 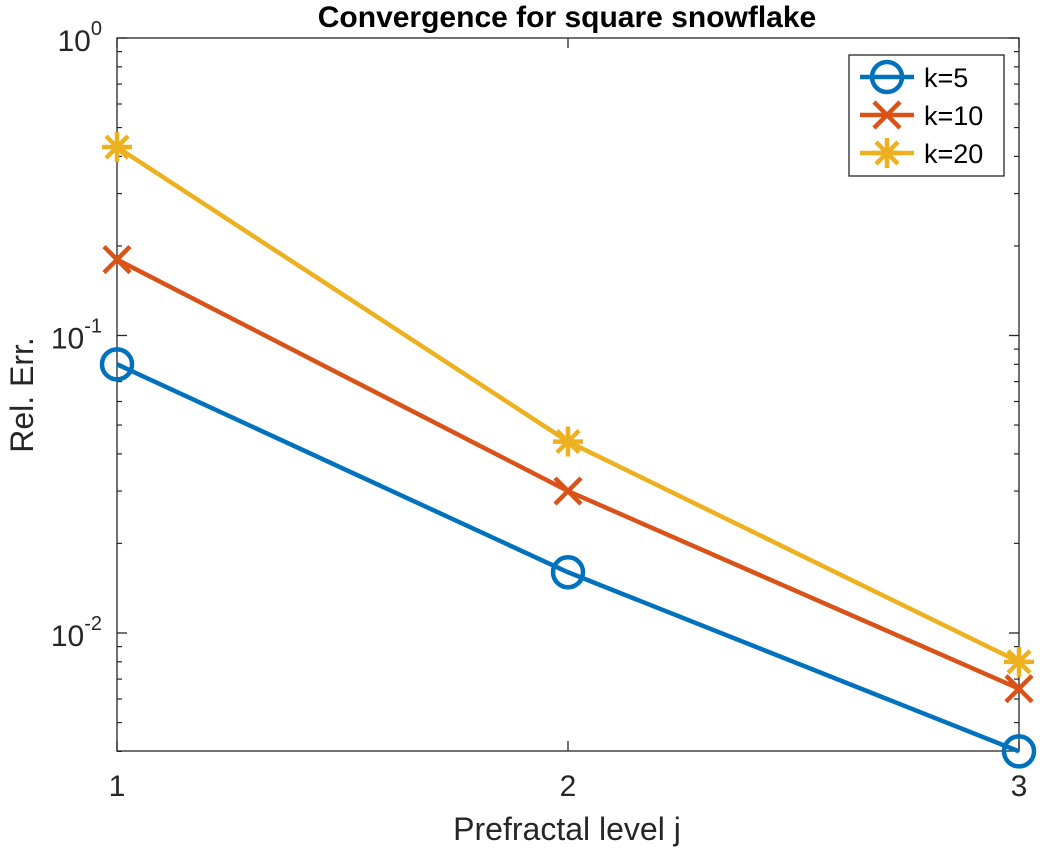 I want to click on chart-title: Convergence for square snowflake, so click(x=567, y=17).